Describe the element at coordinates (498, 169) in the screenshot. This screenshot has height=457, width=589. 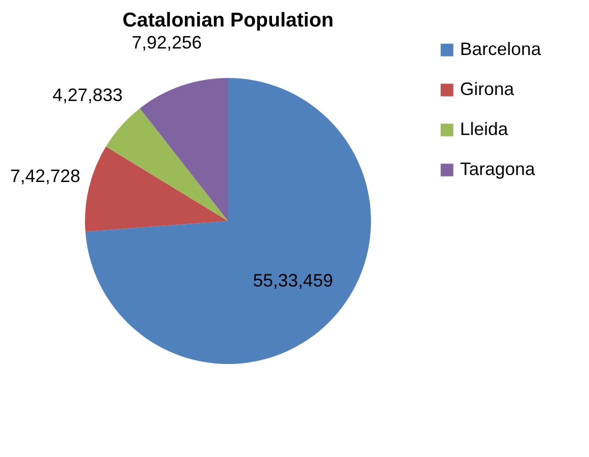
I see `legend-label: Taragona` at that location.